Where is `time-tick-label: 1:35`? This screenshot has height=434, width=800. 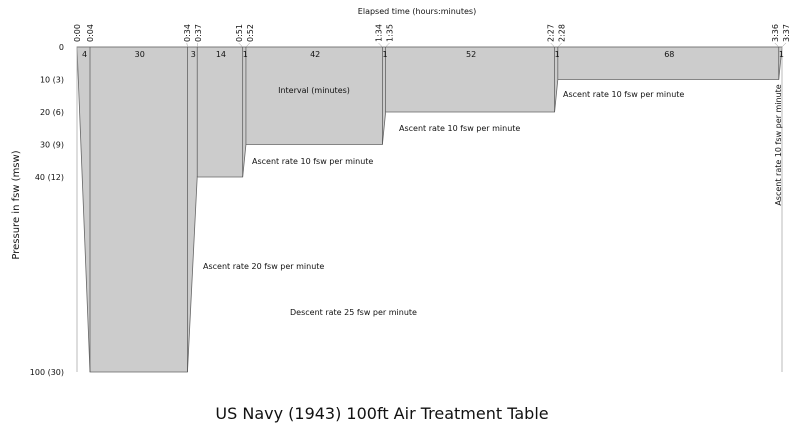 time-tick-label: 1:35 is located at coordinates (390, 33).